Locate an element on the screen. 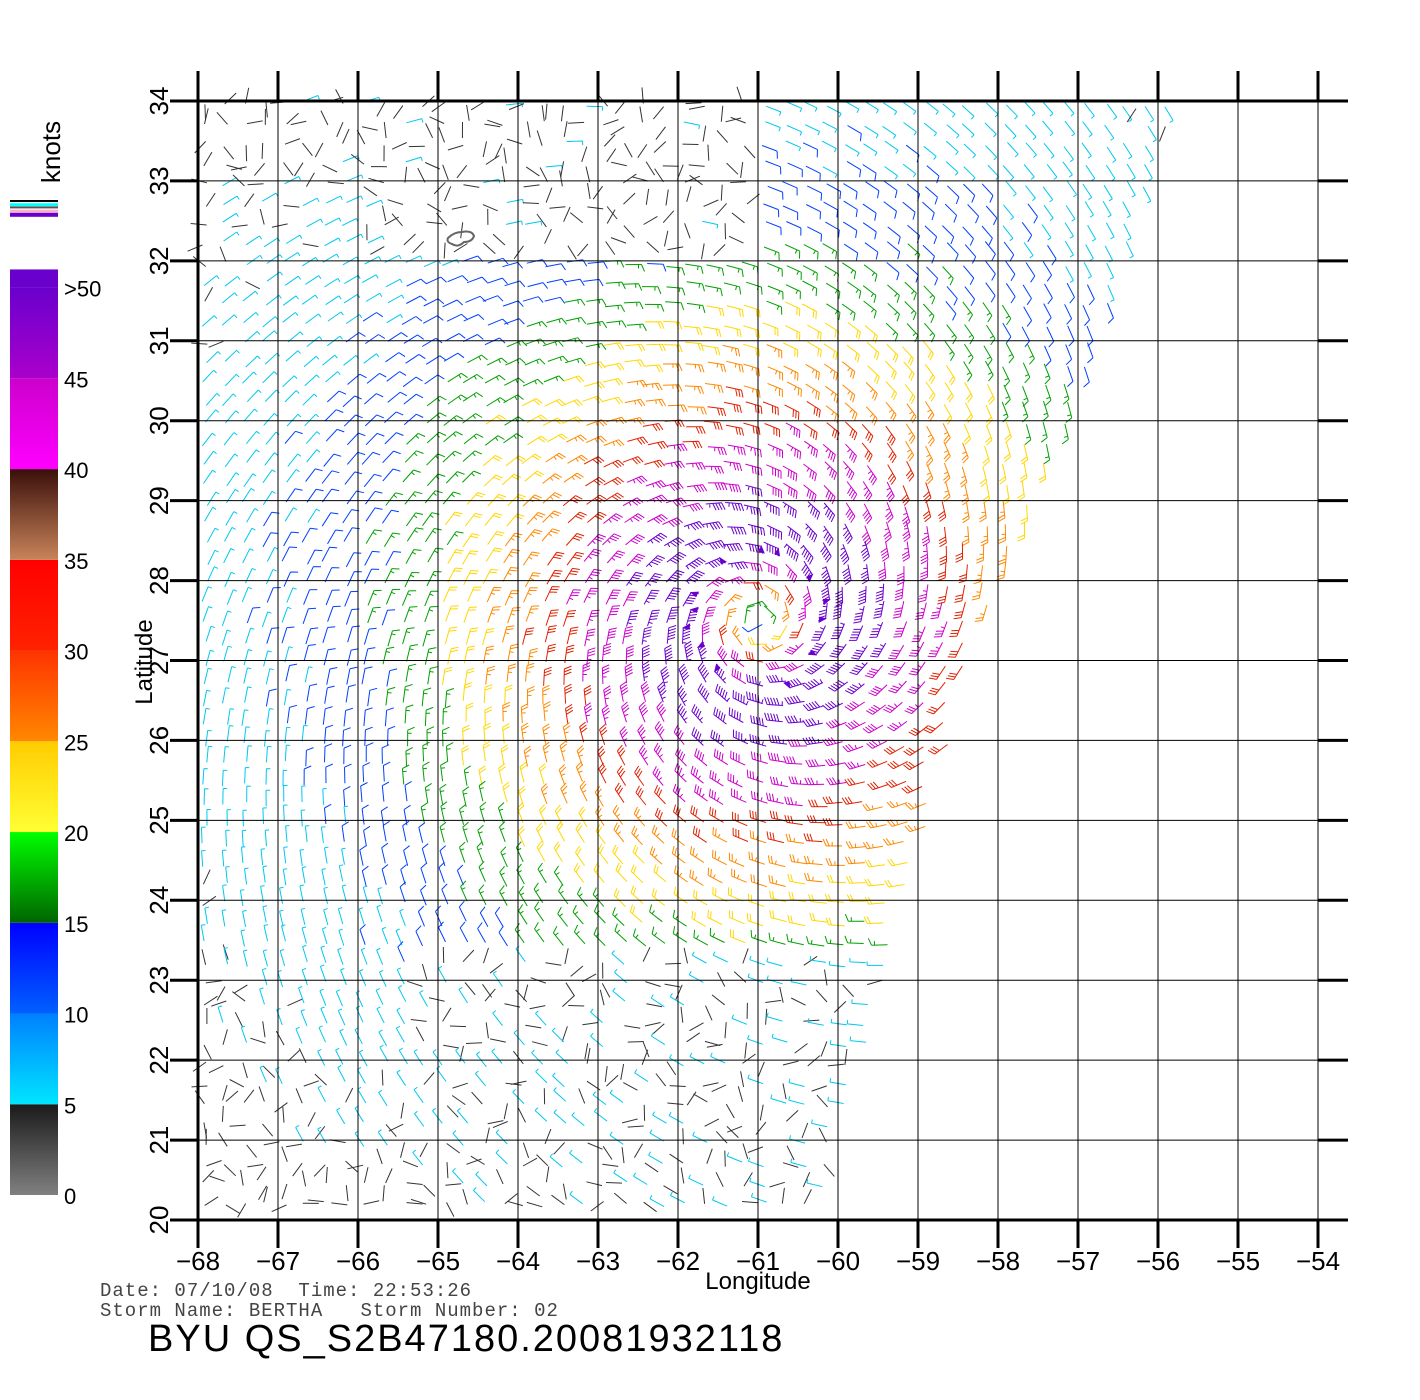 This screenshot has height=1400, width=1420. legend-label: 15 is located at coordinates (76, 924).